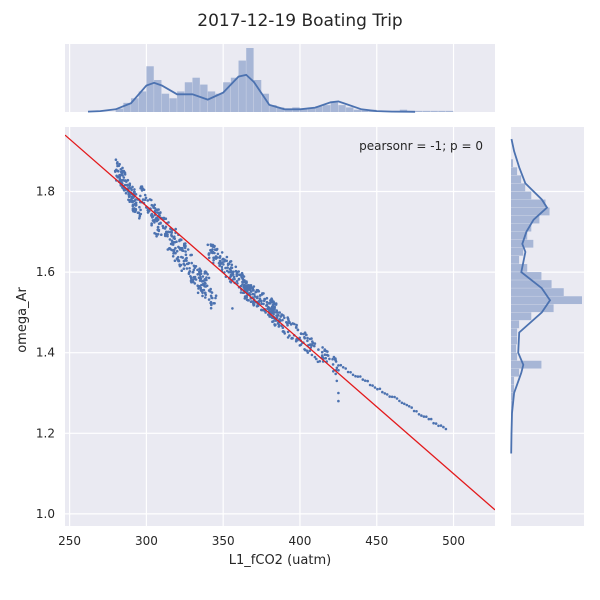  Describe the element at coordinates (22, 320) in the screenshot. I see `y-axis-label: omega_Ar` at that location.